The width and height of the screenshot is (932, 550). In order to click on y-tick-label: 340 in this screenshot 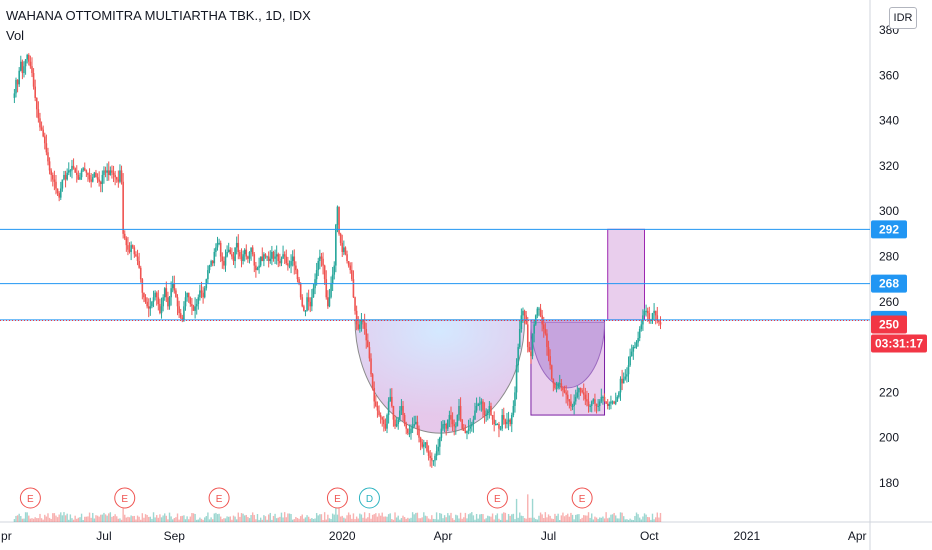, I will do `click(889, 121)`.